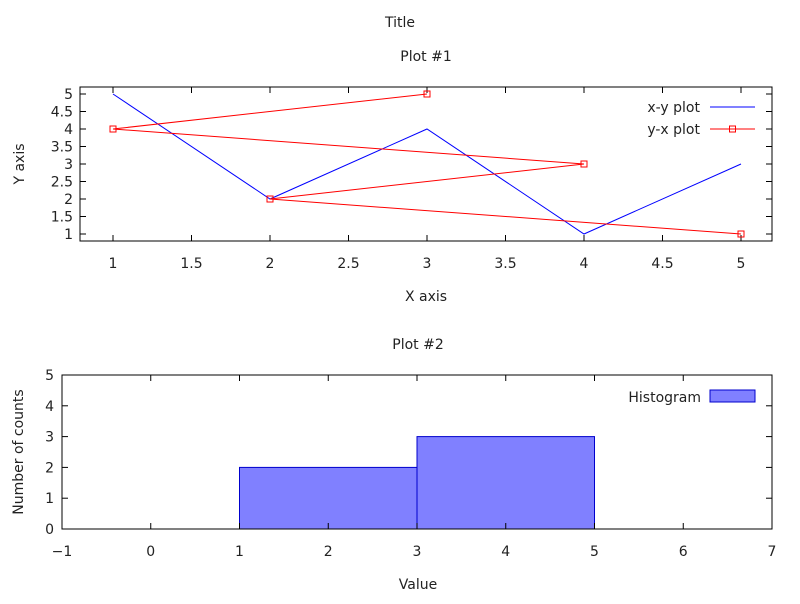  Describe the element at coordinates (683, 552) in the screenshot. I see `x-tick-label: 6` at that location.